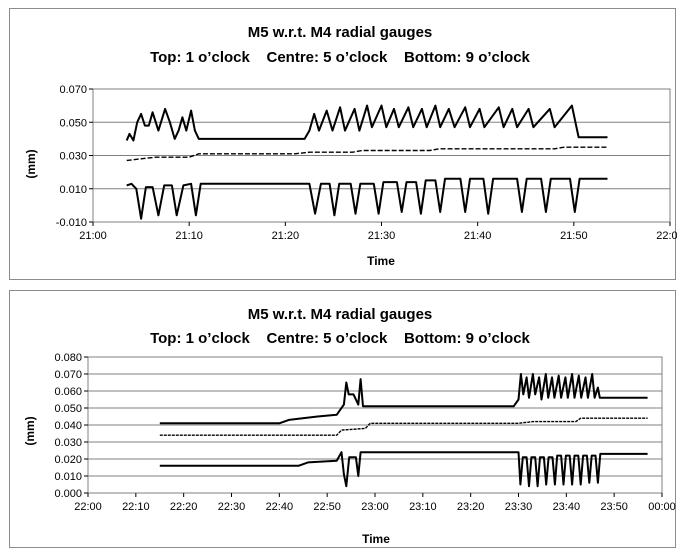 Image resolution: width=677 pixels, height=553 pixels. Describe the element at coordinates (574, 236) in the screenshot. I see `x-tick-label: 21:50` at that location.